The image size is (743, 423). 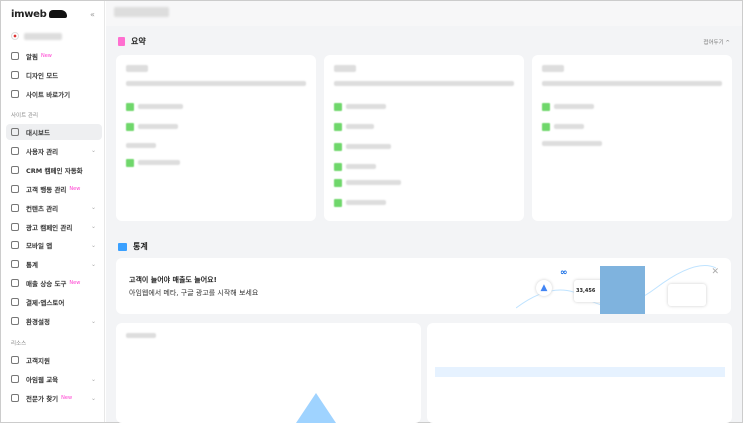 I want to click on document-icon, so click(x=121, y=41).